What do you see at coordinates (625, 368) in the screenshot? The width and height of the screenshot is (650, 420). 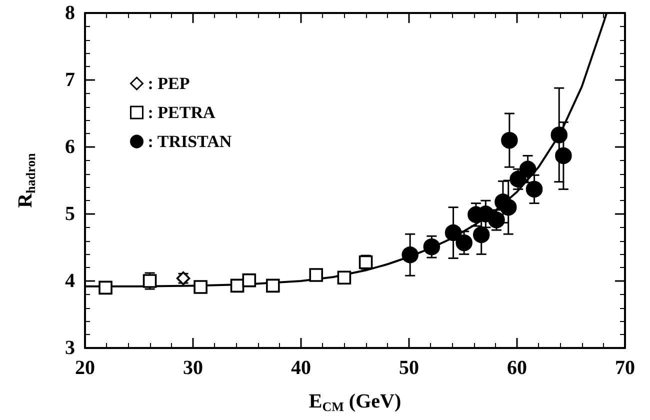 I see `x-tick-label: 70` at bounding box center [625, 368].